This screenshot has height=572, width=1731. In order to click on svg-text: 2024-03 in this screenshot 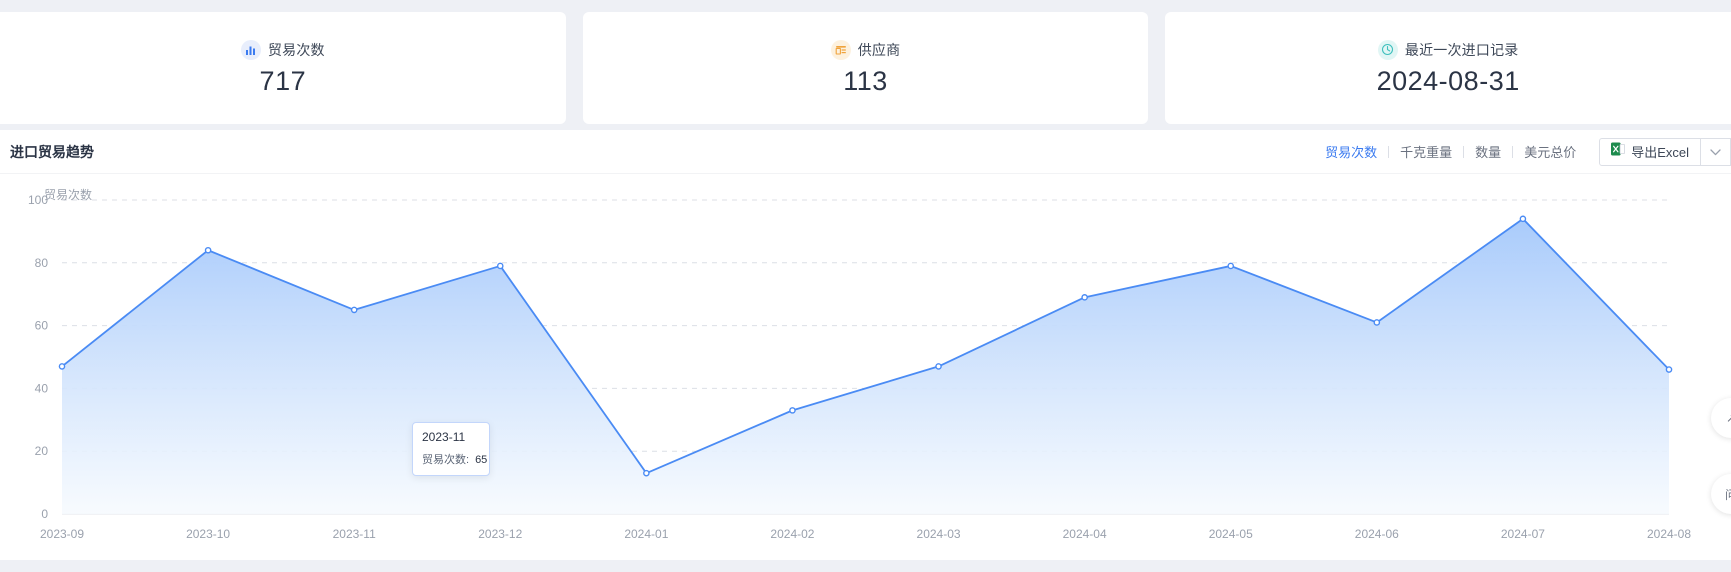, I will do `click(939, 534)`.